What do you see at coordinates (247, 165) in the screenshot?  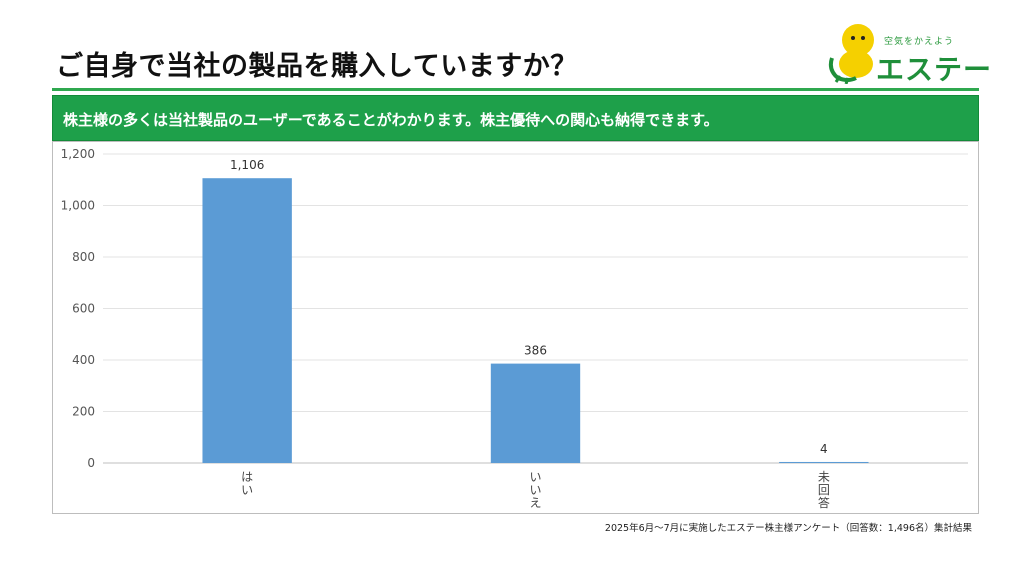 I see `data-label: 1,106` at bounding box center [247, 165].